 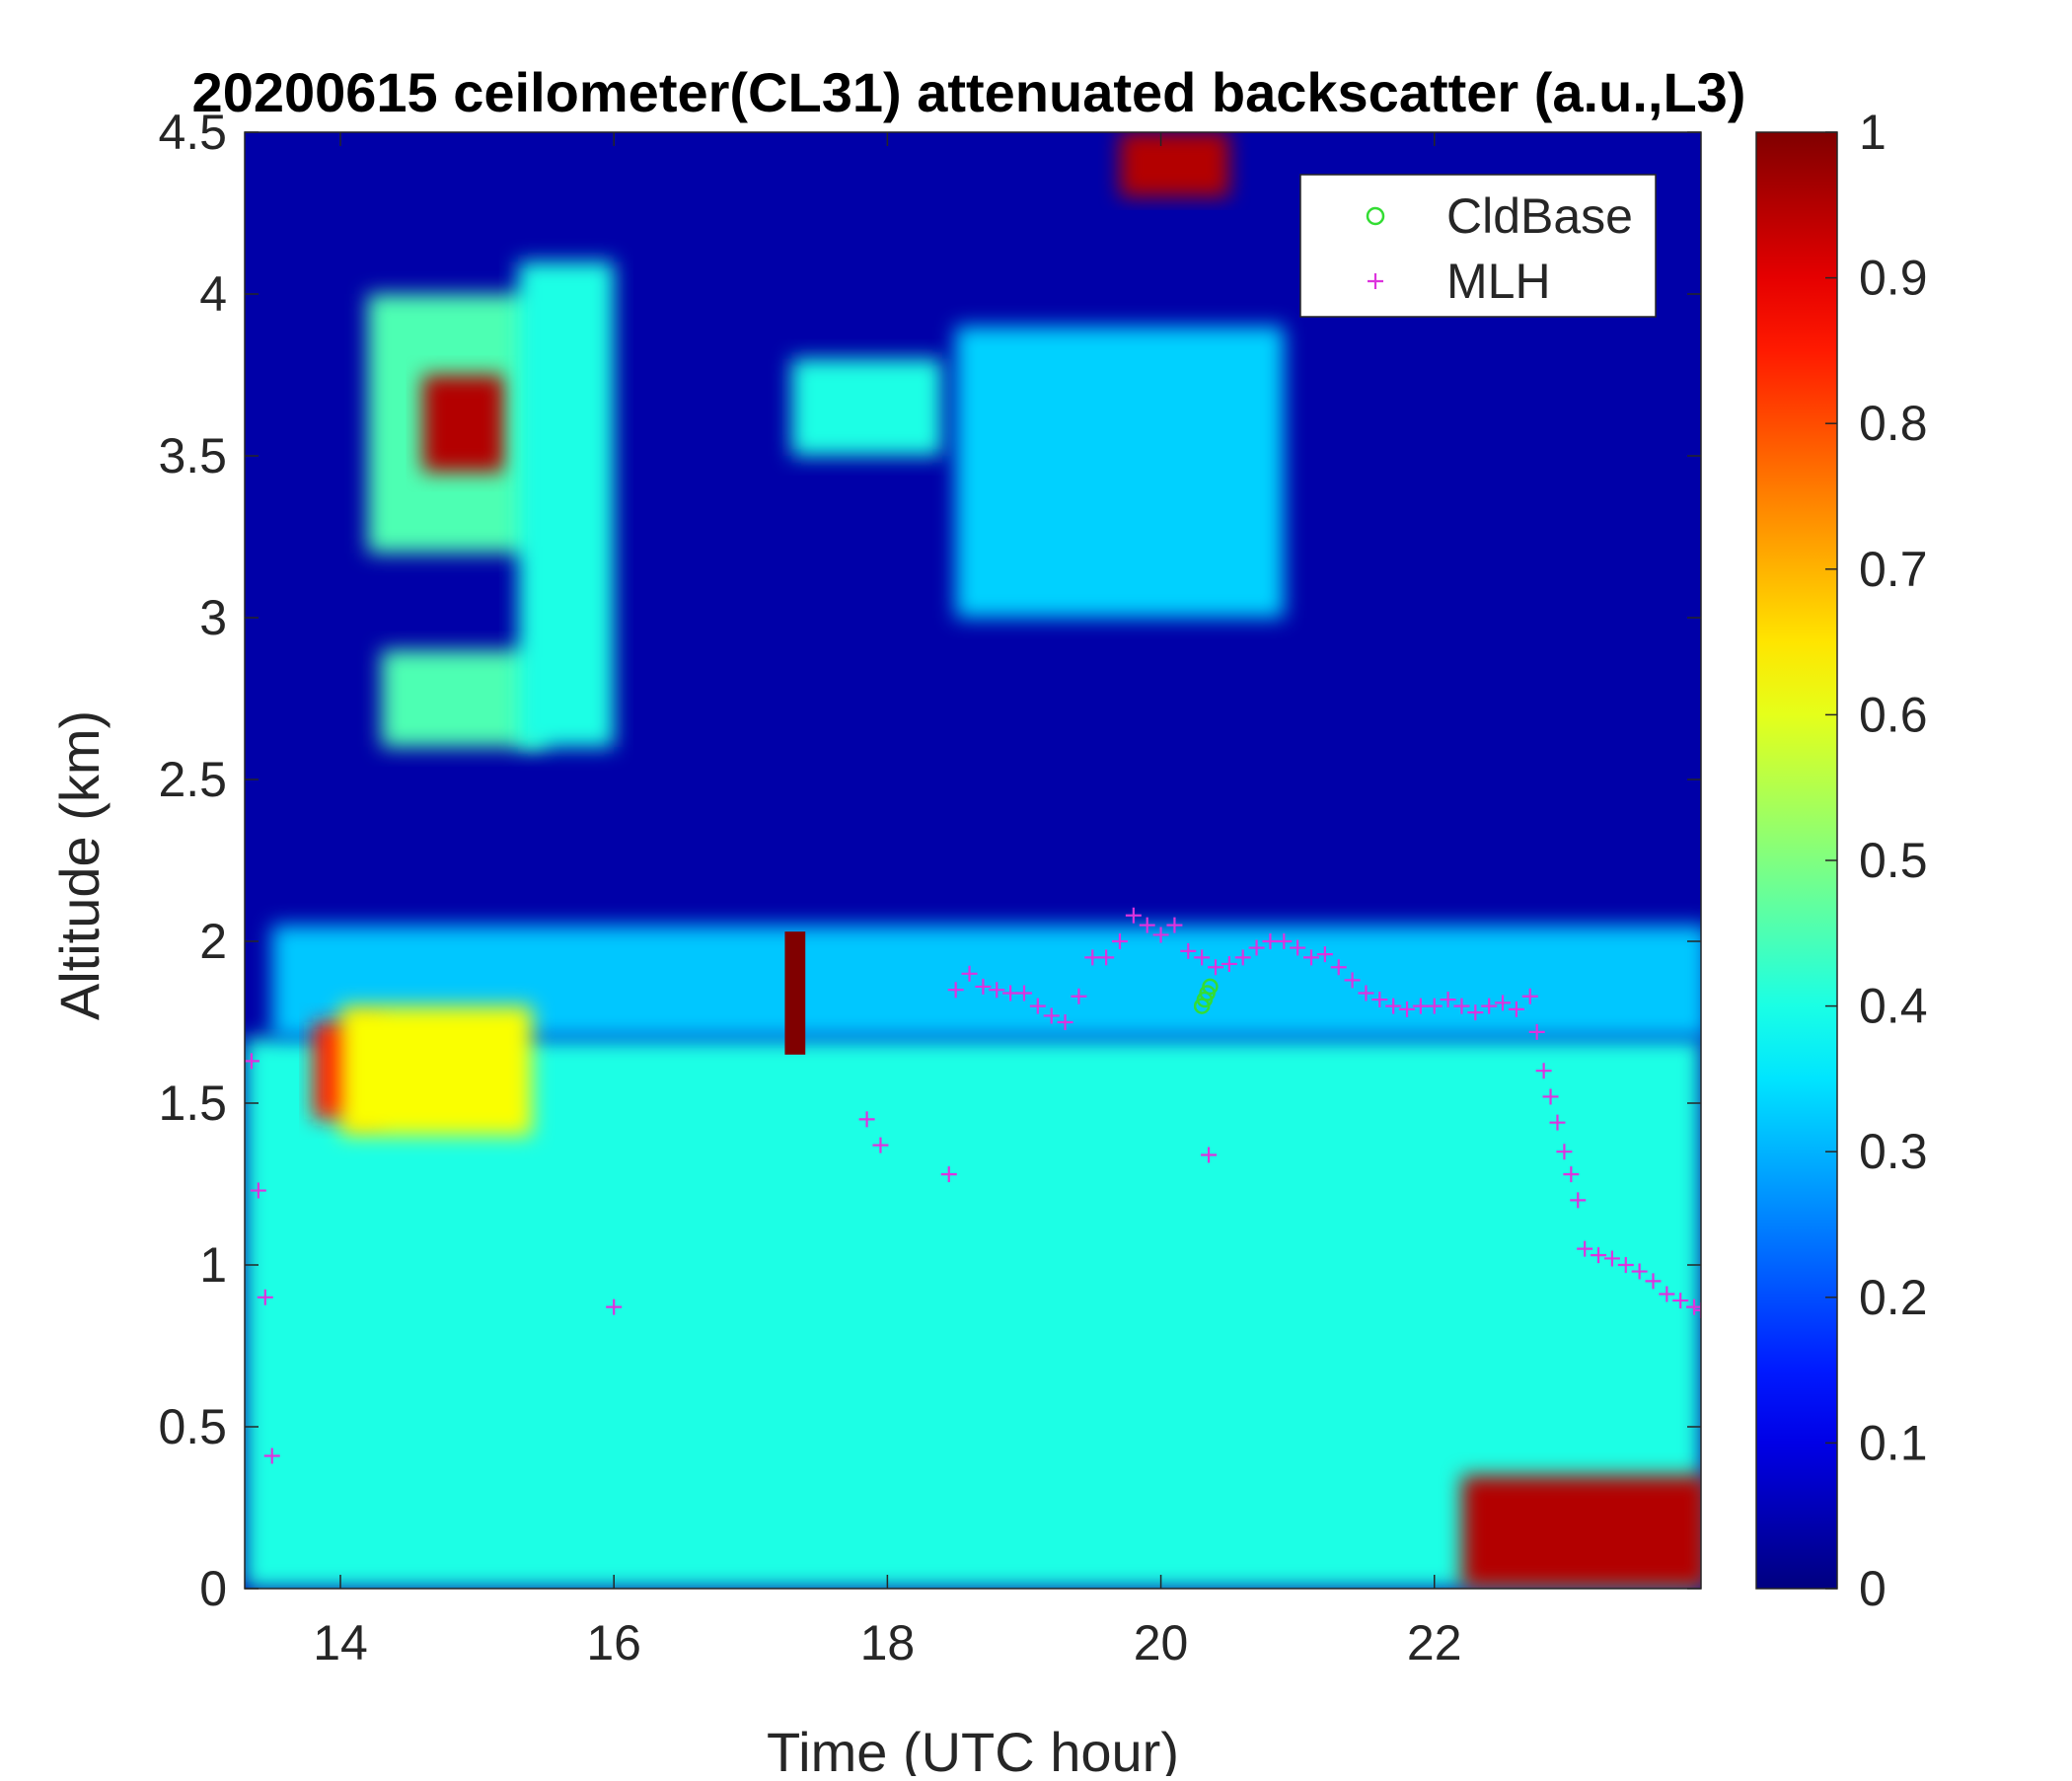 I want to click on y-tick-label: 3, so click(x=213, y=617).